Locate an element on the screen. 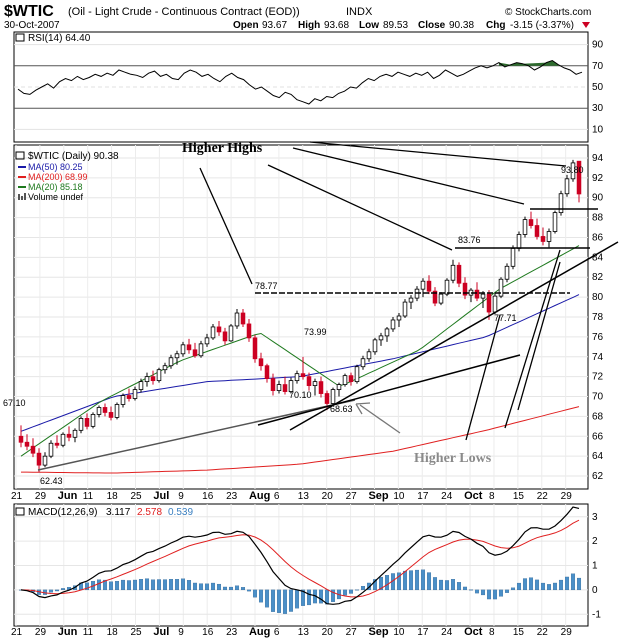 This screenshot has width=620, height=639. price-tick-label: 80 is located at coordinates (598, 297).